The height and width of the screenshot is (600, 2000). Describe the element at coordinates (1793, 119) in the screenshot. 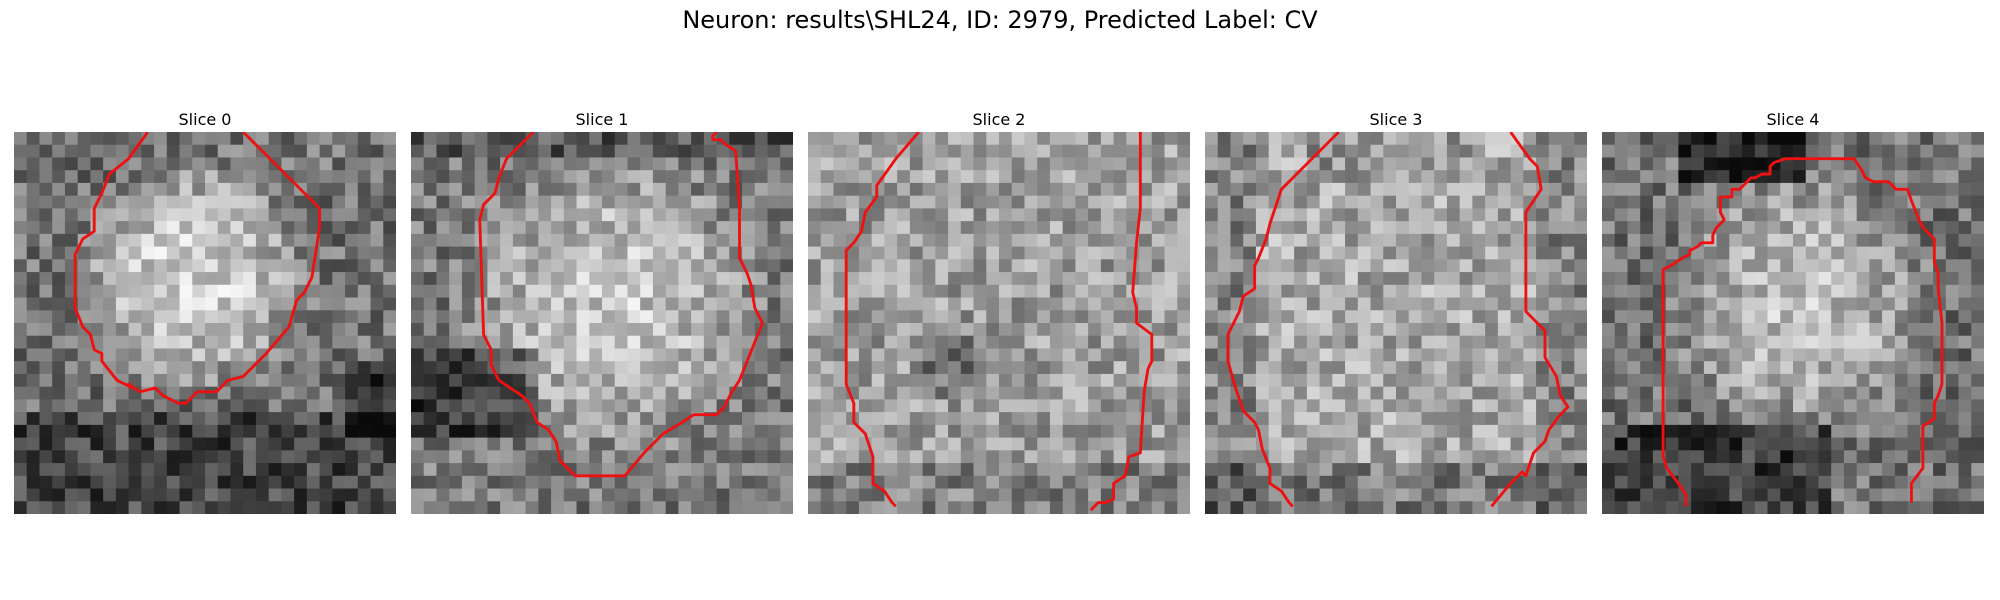

I see `slice-title-4: Slice 4` at that location.